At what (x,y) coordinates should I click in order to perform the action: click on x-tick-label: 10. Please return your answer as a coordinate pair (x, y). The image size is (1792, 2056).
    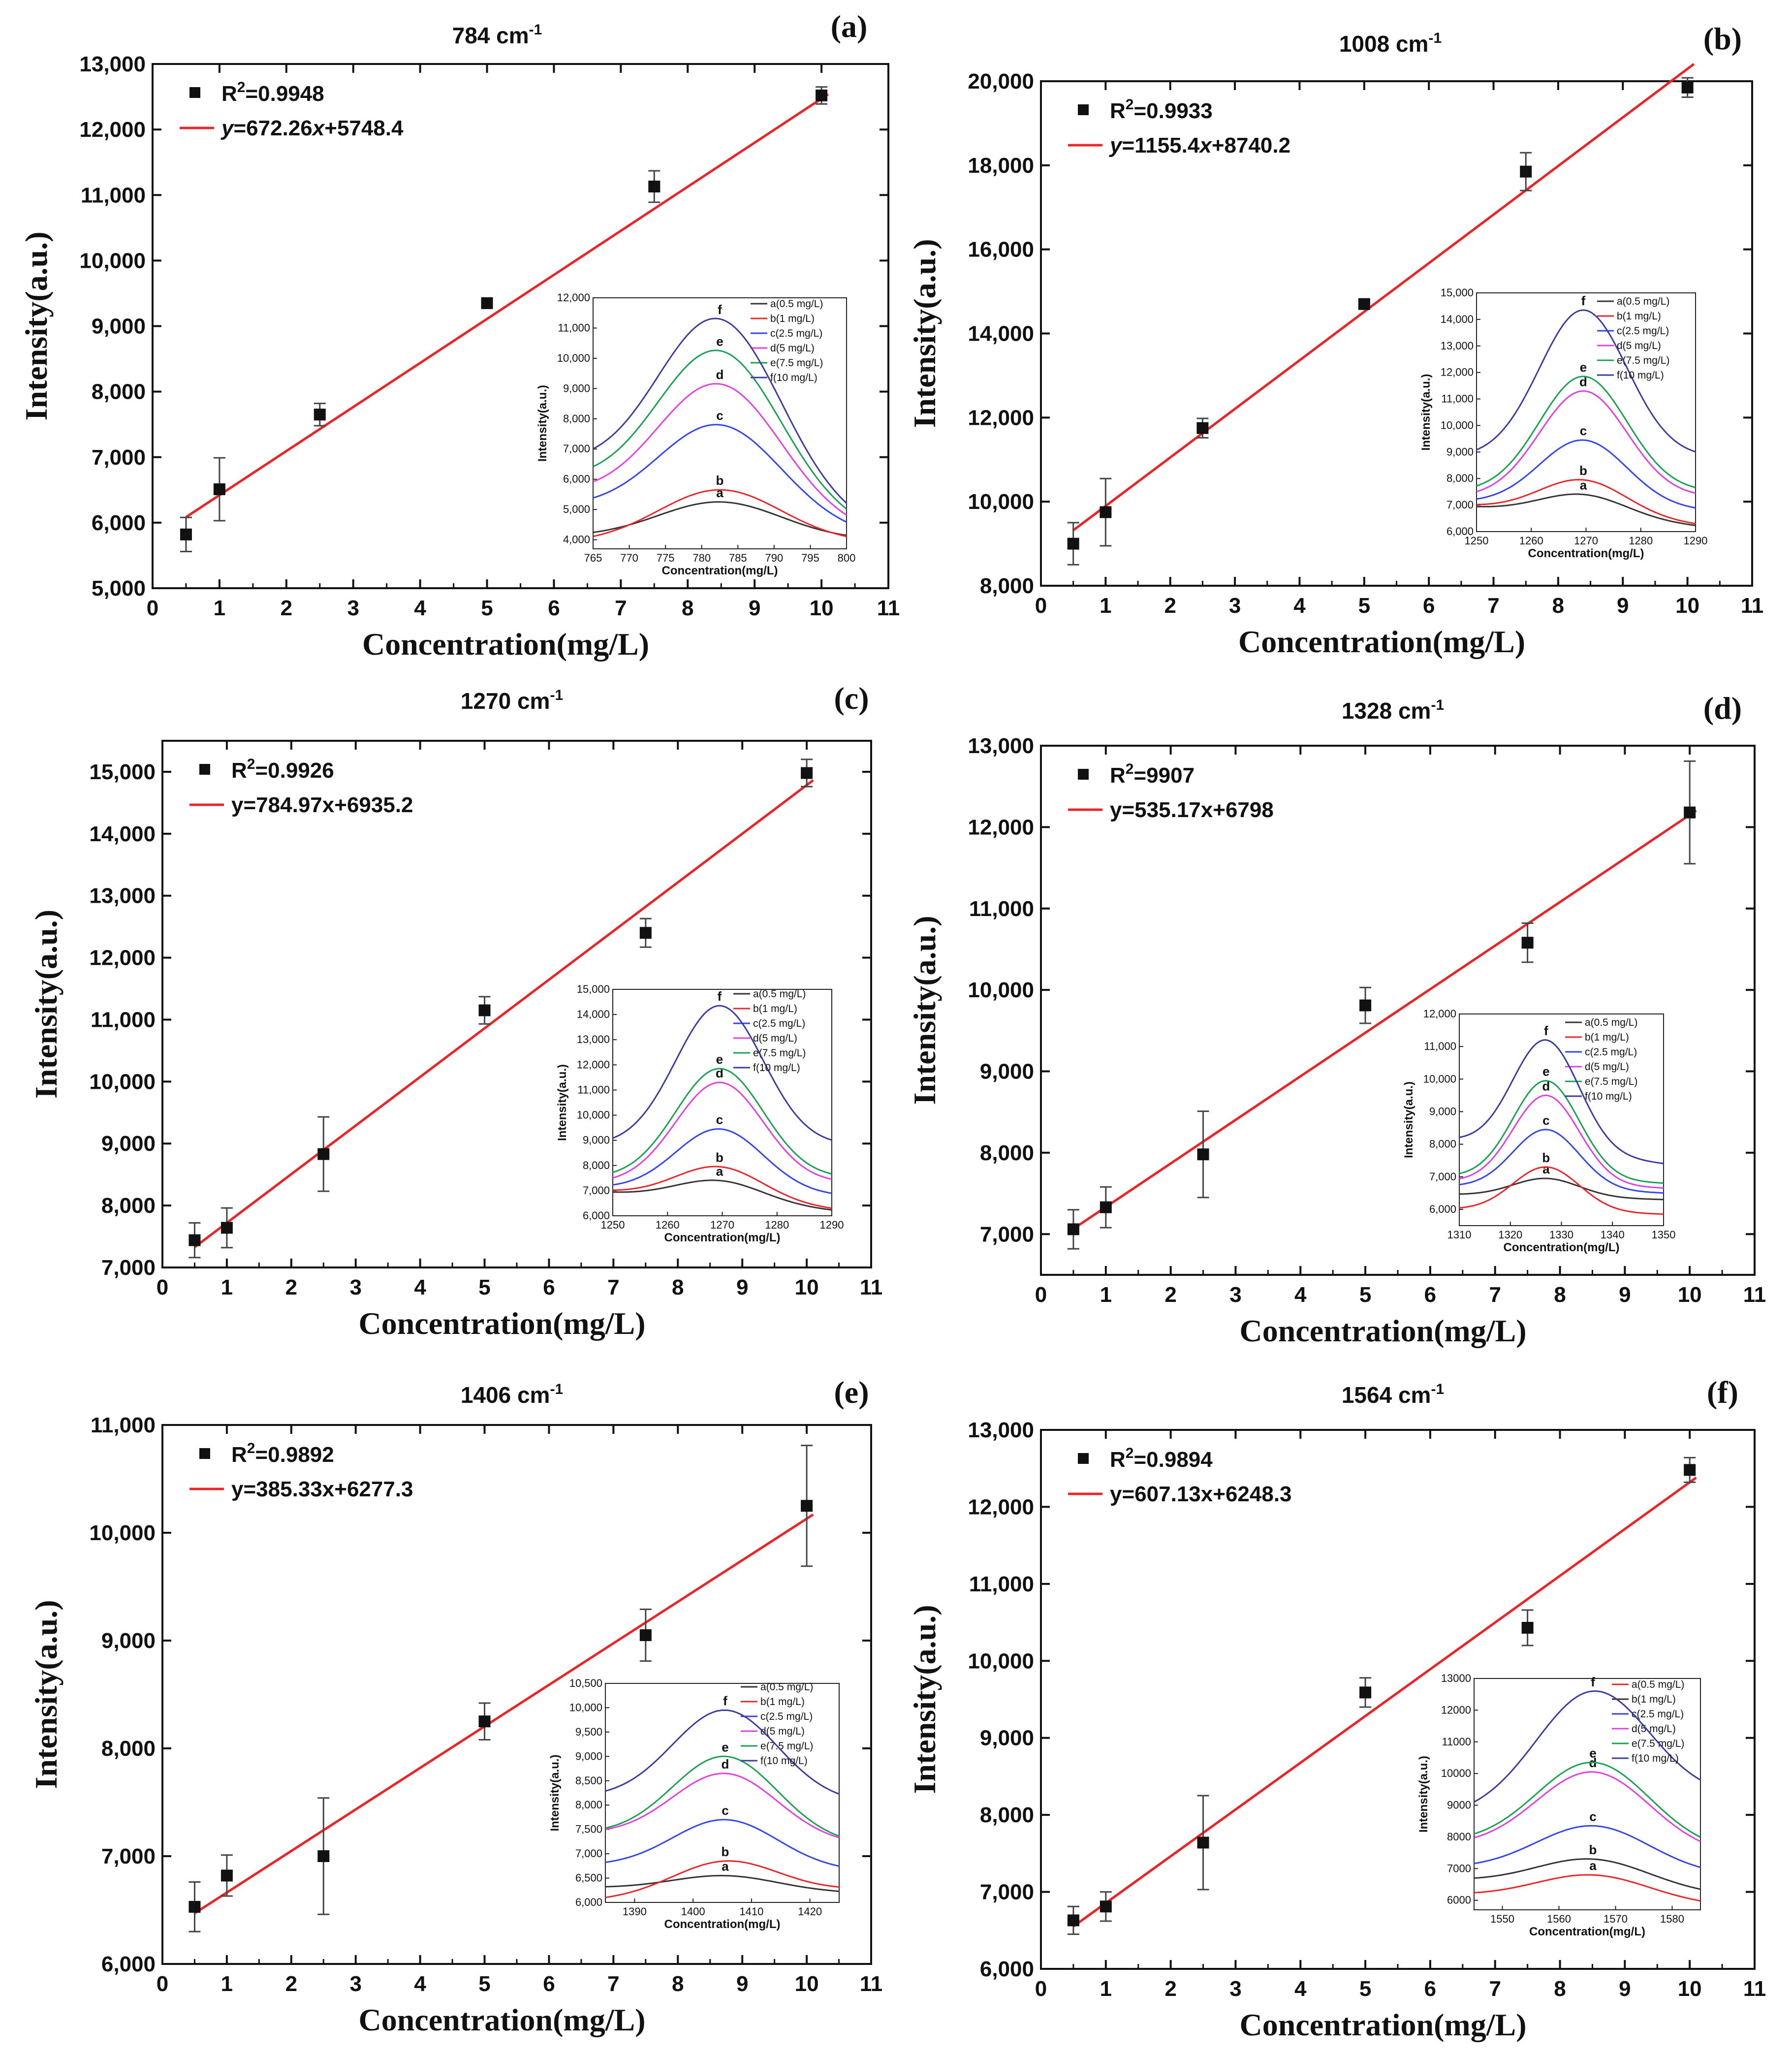
    Looking at the image, I should click on (807, 1287).